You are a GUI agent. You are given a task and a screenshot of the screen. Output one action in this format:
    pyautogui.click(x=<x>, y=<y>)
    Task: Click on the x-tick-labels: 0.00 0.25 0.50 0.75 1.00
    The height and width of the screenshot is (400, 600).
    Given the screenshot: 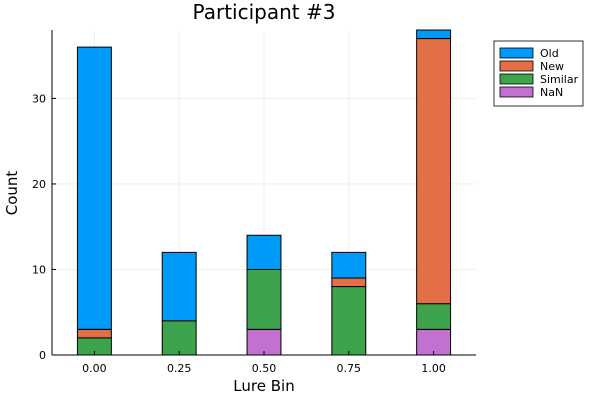 What is the action you would take?
    pyautogui.click(x=264, y=368)
    